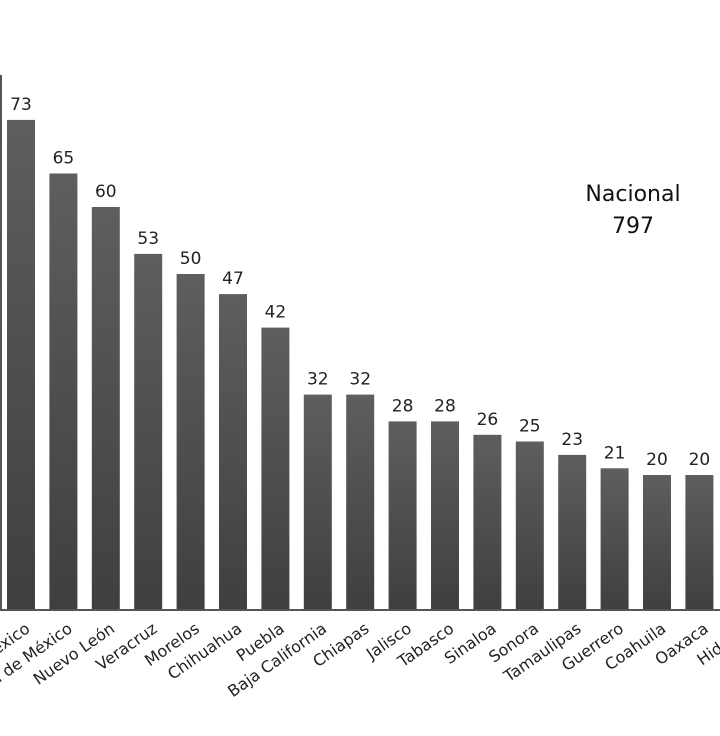 This screenshot has width=720, height=736. What do you see at coordinates (572, 440) in the screenshot?
I see `bar-value-label: 23` at bounding box center [572, 440].